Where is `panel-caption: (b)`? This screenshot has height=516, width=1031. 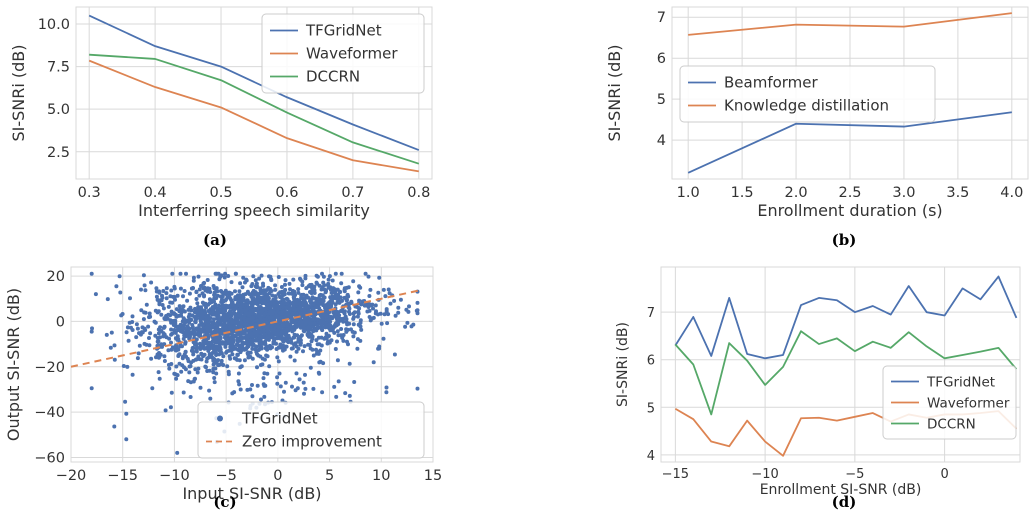 panel-caption: (b) is located at coordinates (844, 240).